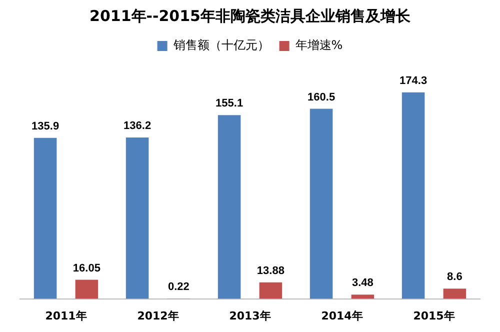 Image resolution: width=500 pixels, height=332 pixels. Describe the element at coordinates (86, 268) in the screenshot. I see `data-label: 16.05` at that location.